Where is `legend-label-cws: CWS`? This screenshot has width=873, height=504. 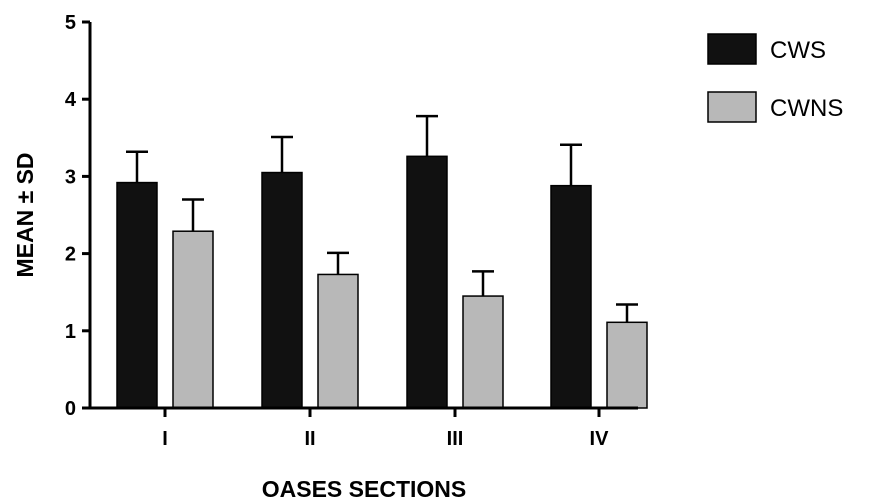 legend-label-cws: CWS is located at coordinates (798, 50).